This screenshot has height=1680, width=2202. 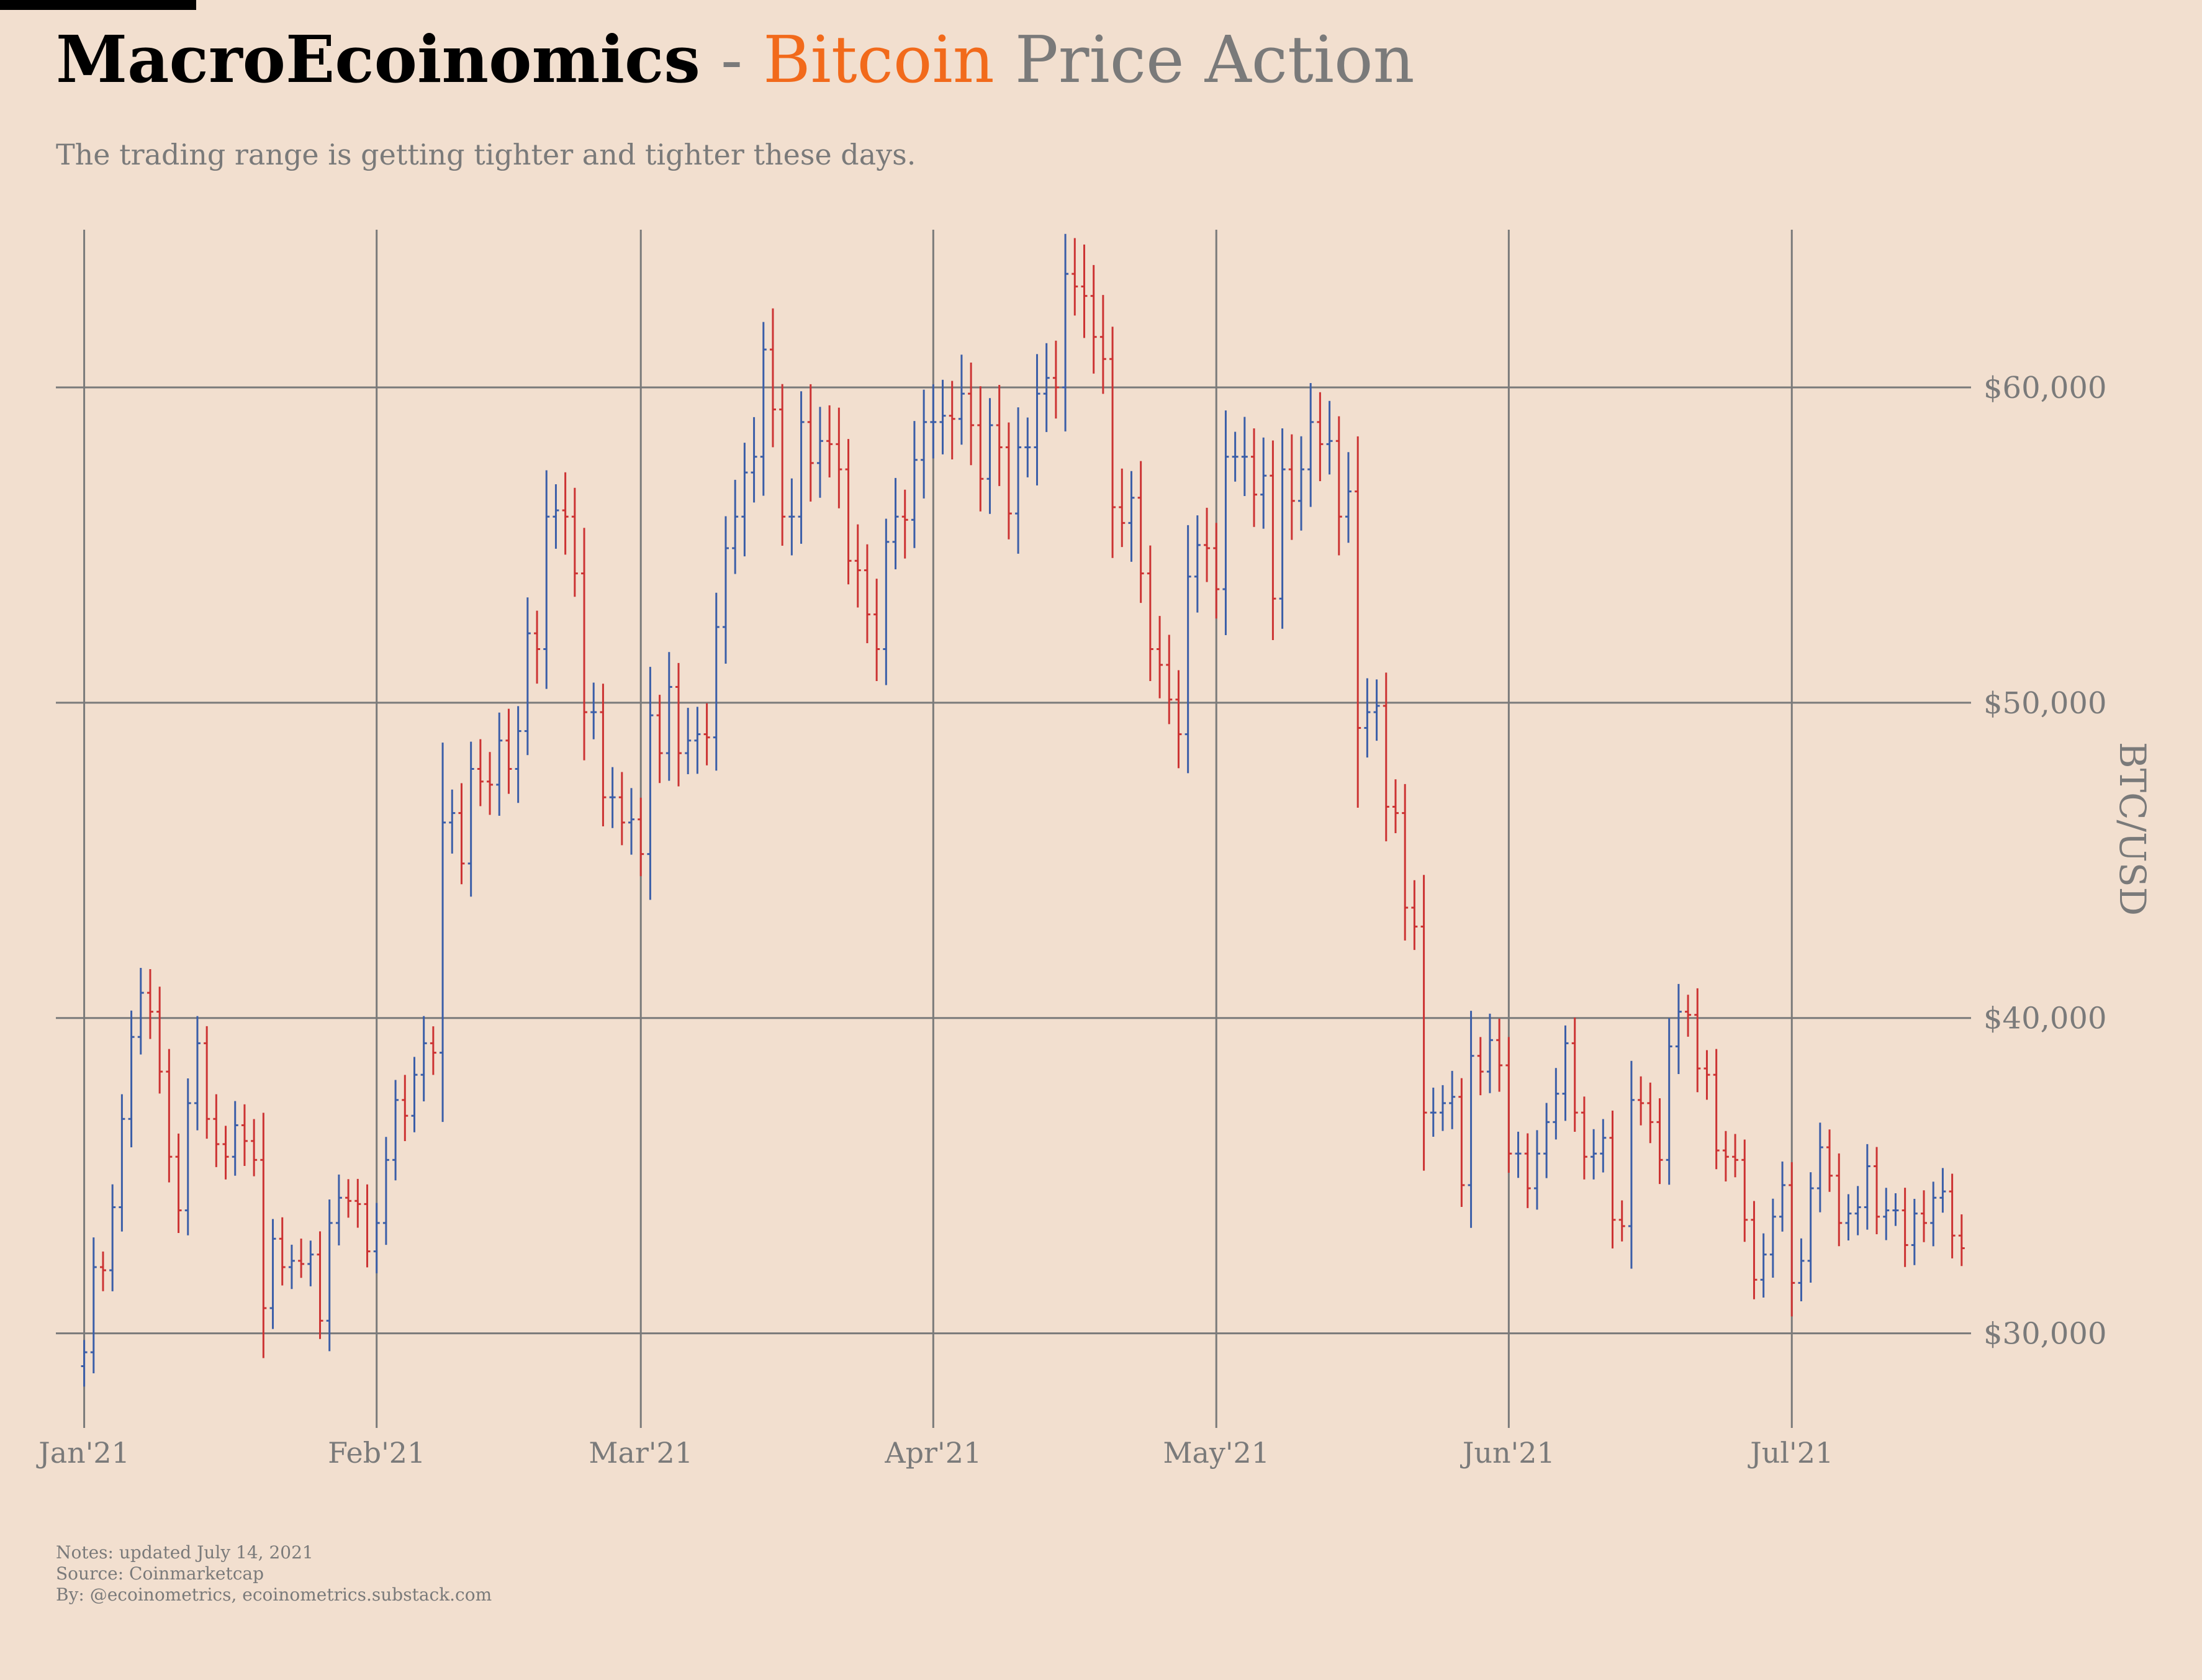 I want to click on y-axis-label: BTC/USD, so click(x=2132, y=829).